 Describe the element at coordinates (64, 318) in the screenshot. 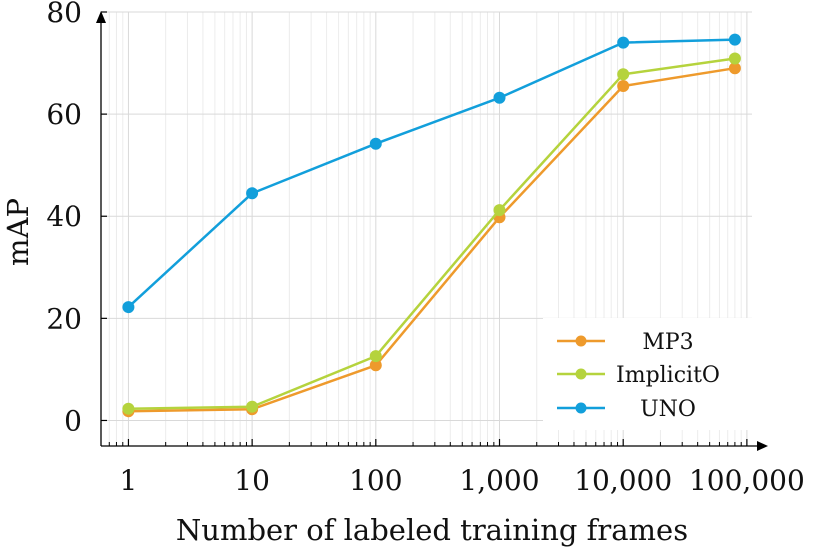

I see `y-tick-label: 20` at that location.